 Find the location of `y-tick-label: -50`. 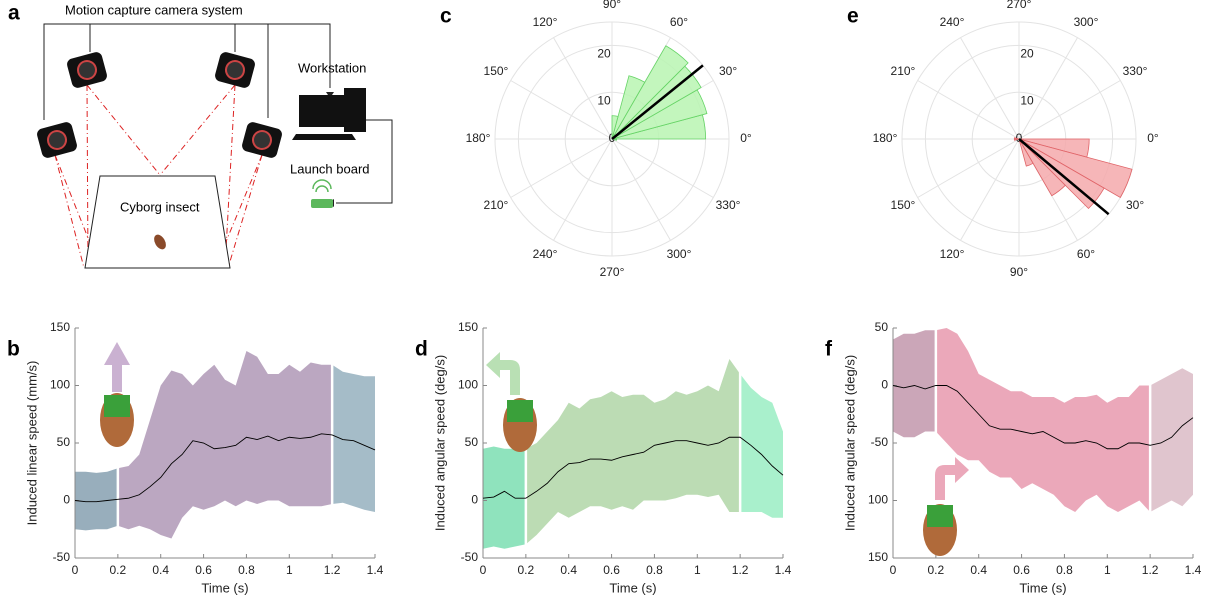

y-tick-label: -50 is located at coordinates (62, 557).